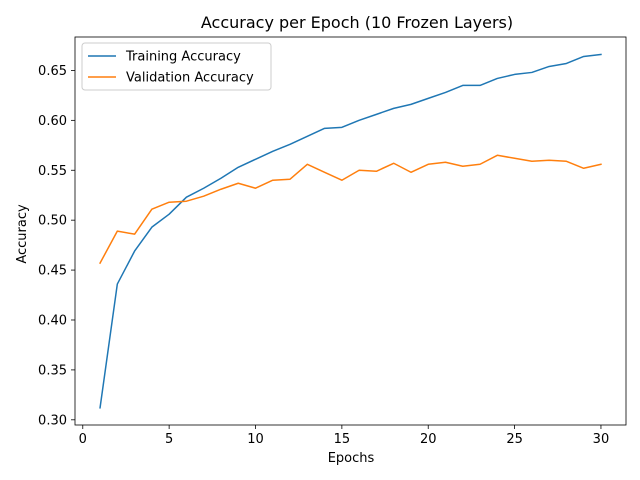  I want to click on y-tick-label: 0.40, so click(52, 320).